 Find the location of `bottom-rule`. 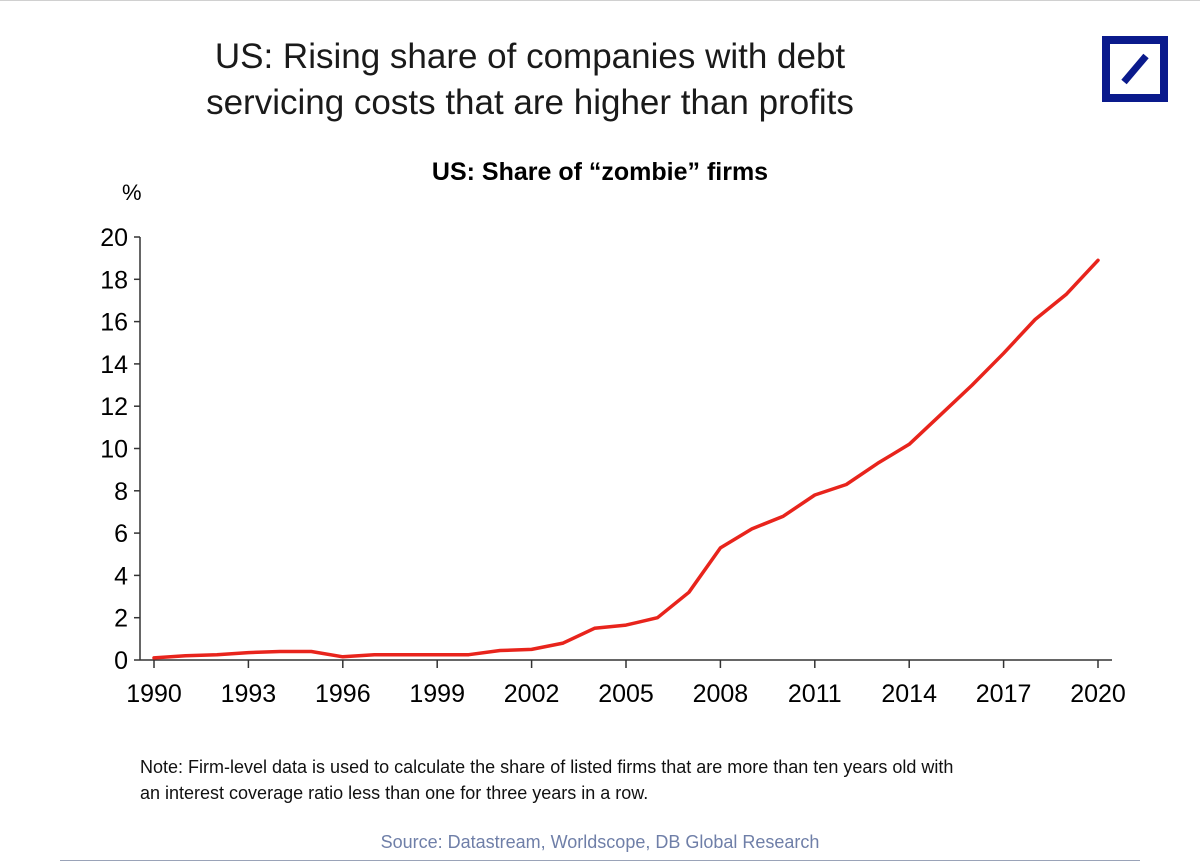

bottom-rule is located at coordinates (600, 860).